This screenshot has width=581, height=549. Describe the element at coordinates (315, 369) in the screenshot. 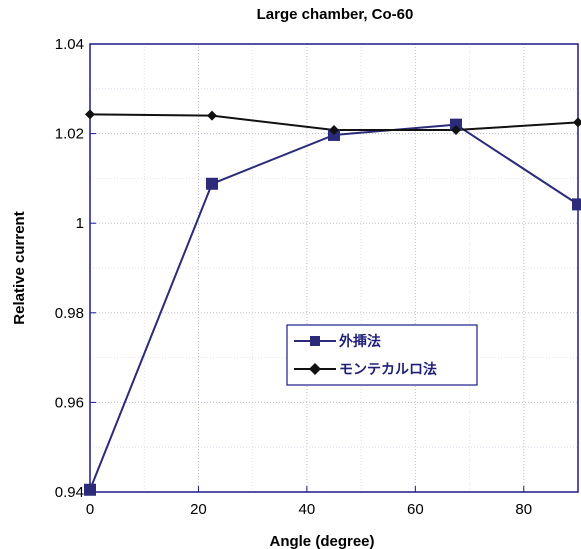

I see `legend-marker-diamond` at that location.